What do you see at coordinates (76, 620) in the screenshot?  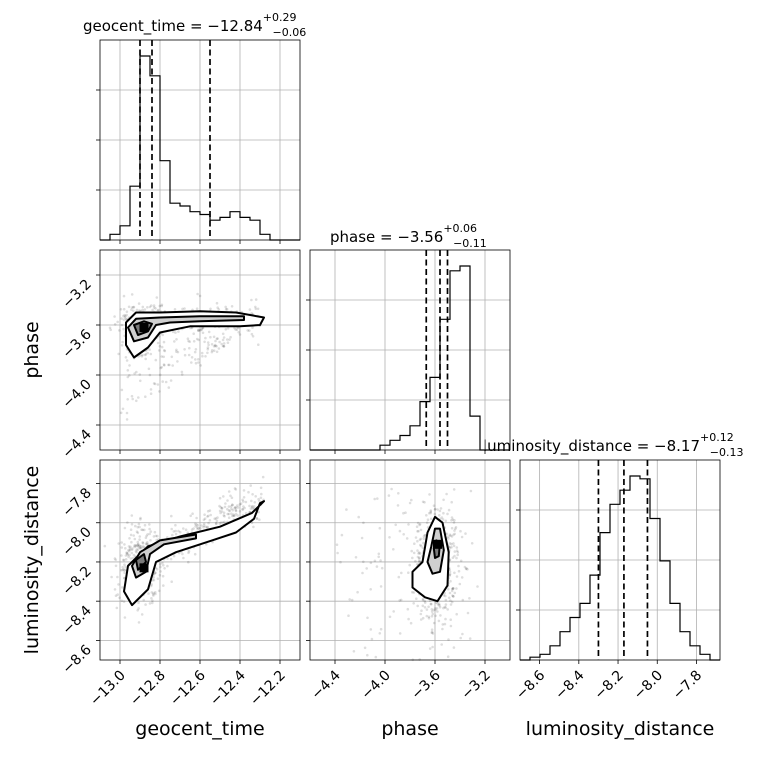 I see `tick-label-y-luminosity_distance-1: −8.4` at bounding box center [76, 620].